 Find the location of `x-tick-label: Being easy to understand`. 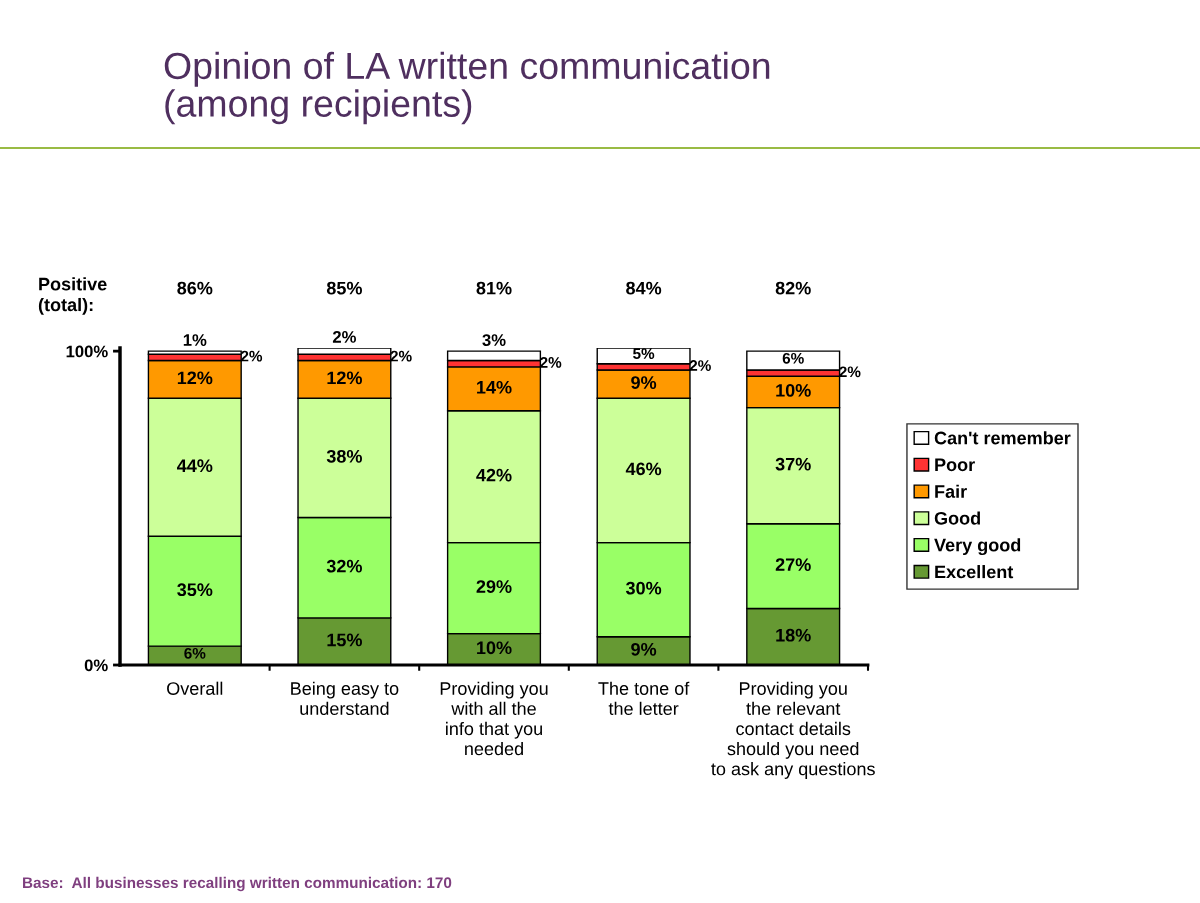

x-tick-label: Being easy to understand is located at coordinates (345, 698).